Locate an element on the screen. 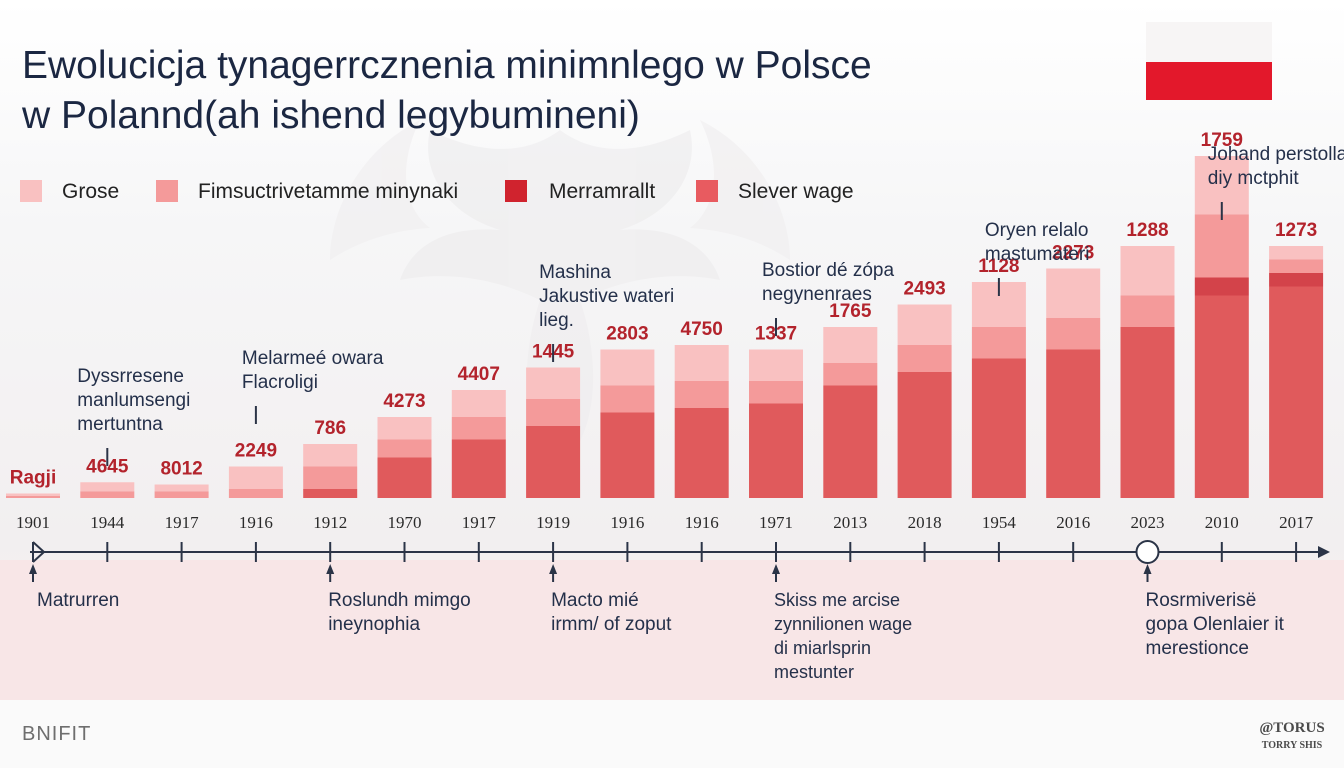 This screenshot has width=1344, height=768. annotation-text: diy mctphit is located at coordinates (1254, 178).